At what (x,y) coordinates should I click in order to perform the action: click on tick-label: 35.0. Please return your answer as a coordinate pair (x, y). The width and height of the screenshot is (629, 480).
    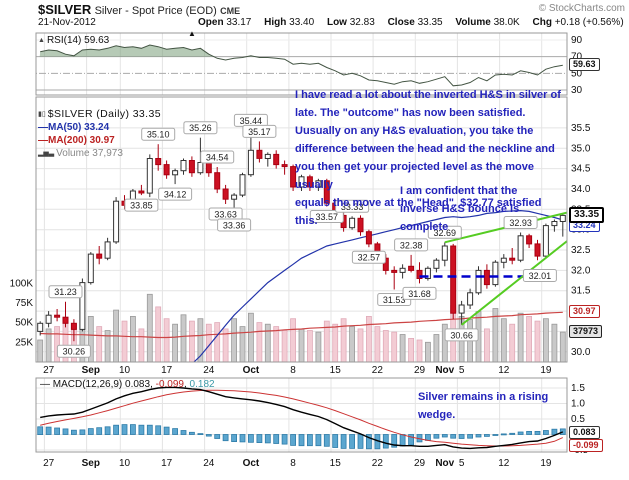
    Looking at the image, I should click on (581, 148).